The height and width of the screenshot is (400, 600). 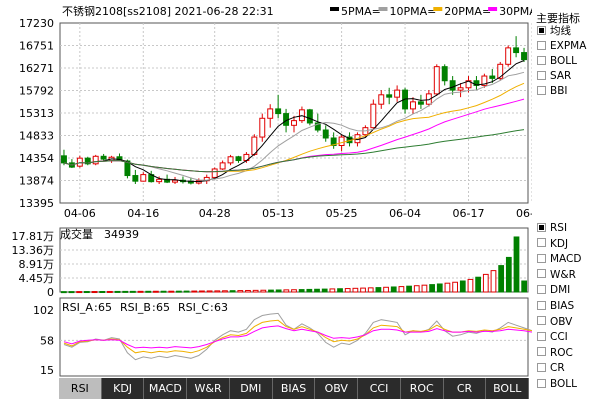 I want to click on main-option-boll: BOLL, so click(x=557, y=61).